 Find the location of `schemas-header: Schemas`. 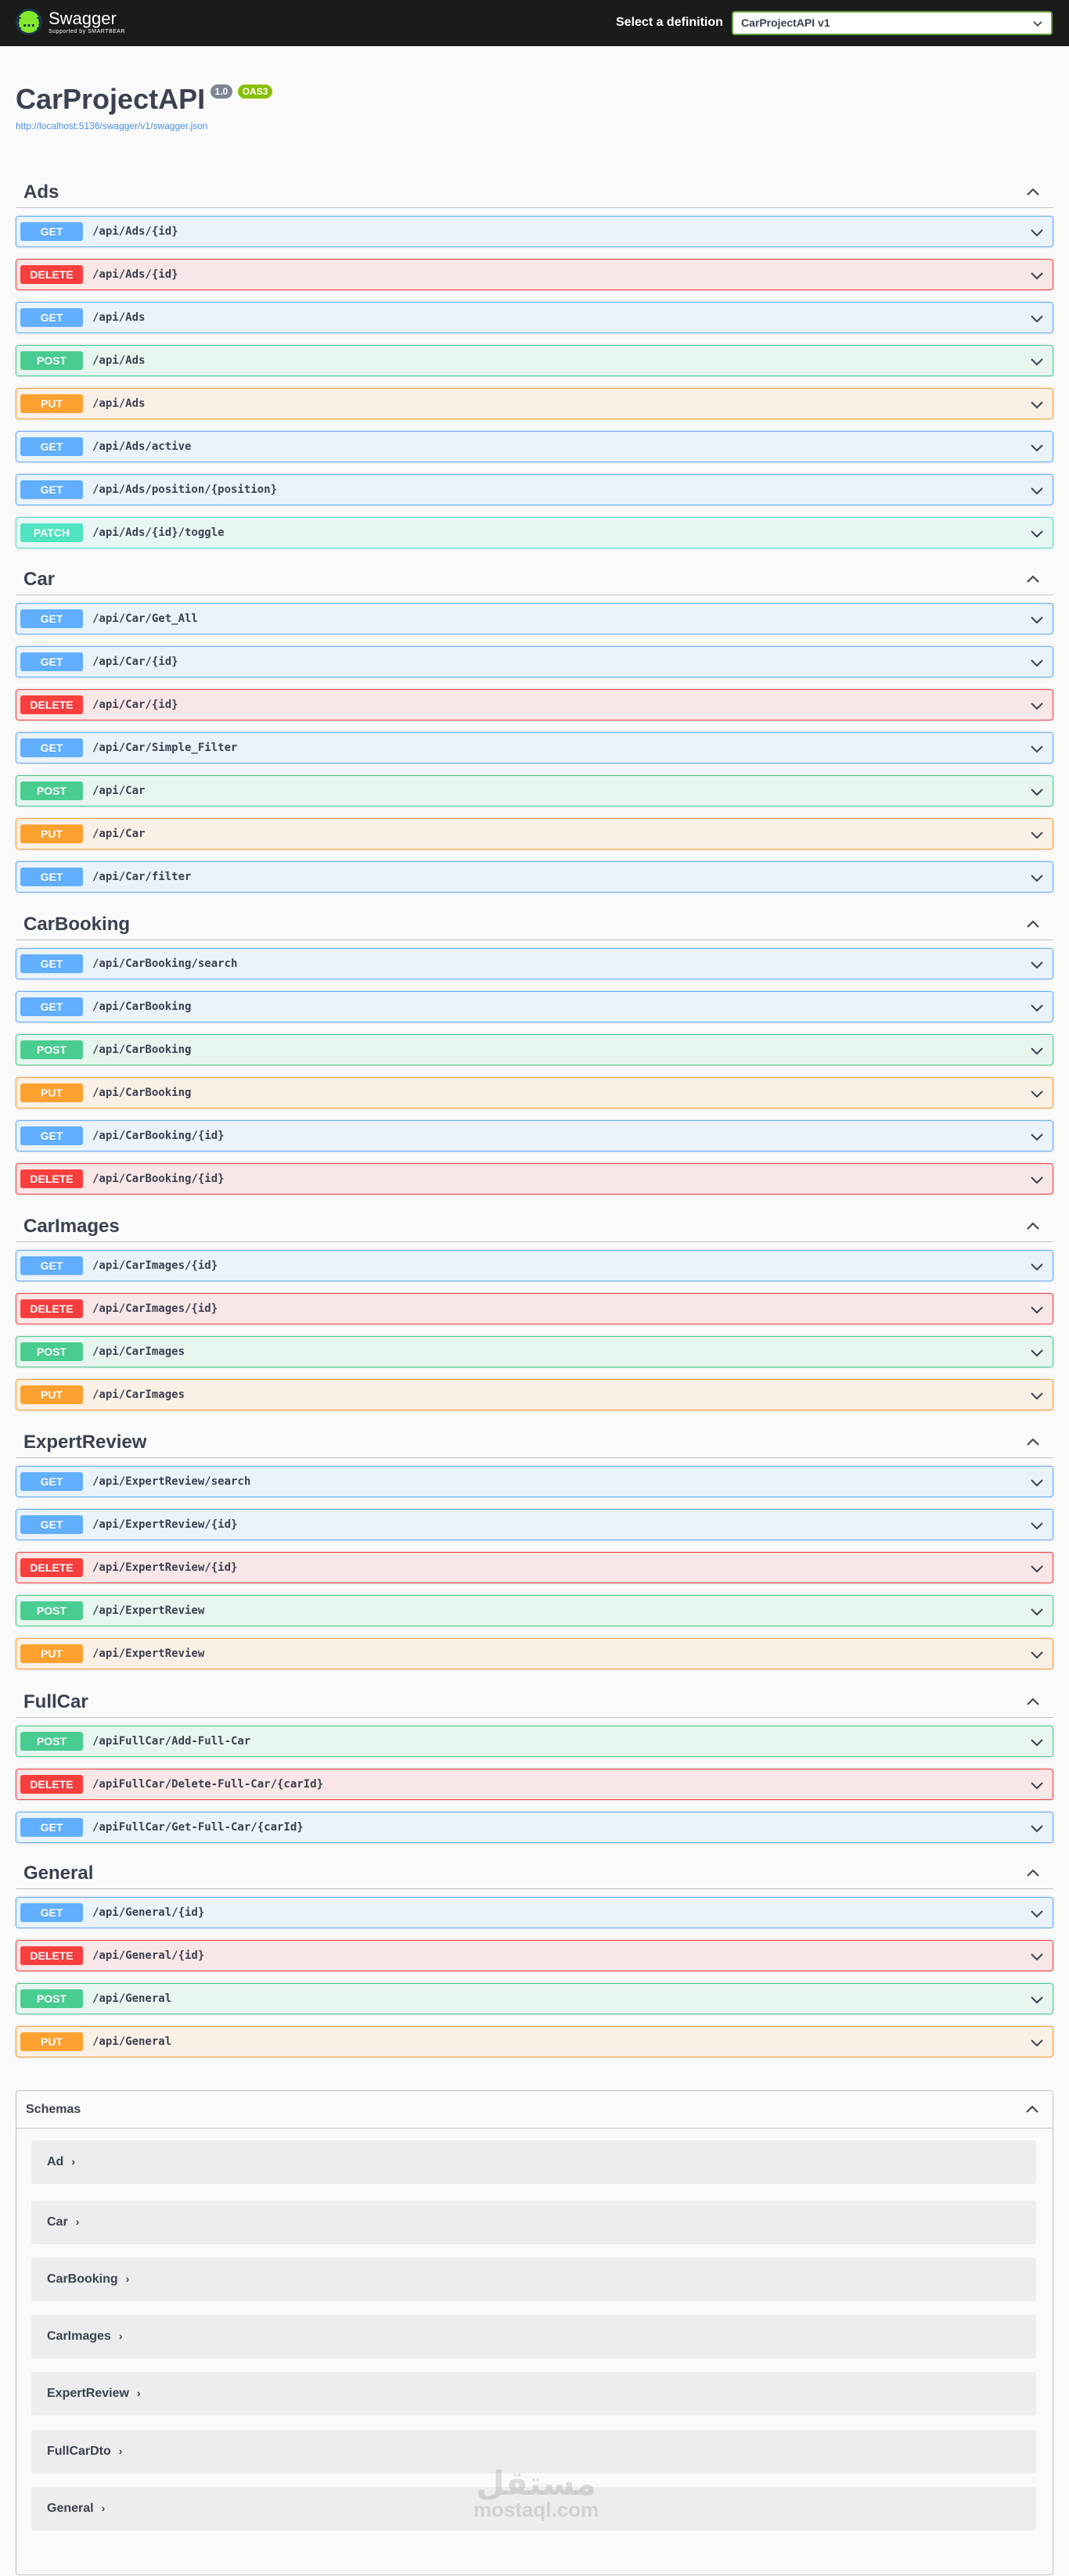

schemas-header: Schemas is located at coordinates (534, 2110).